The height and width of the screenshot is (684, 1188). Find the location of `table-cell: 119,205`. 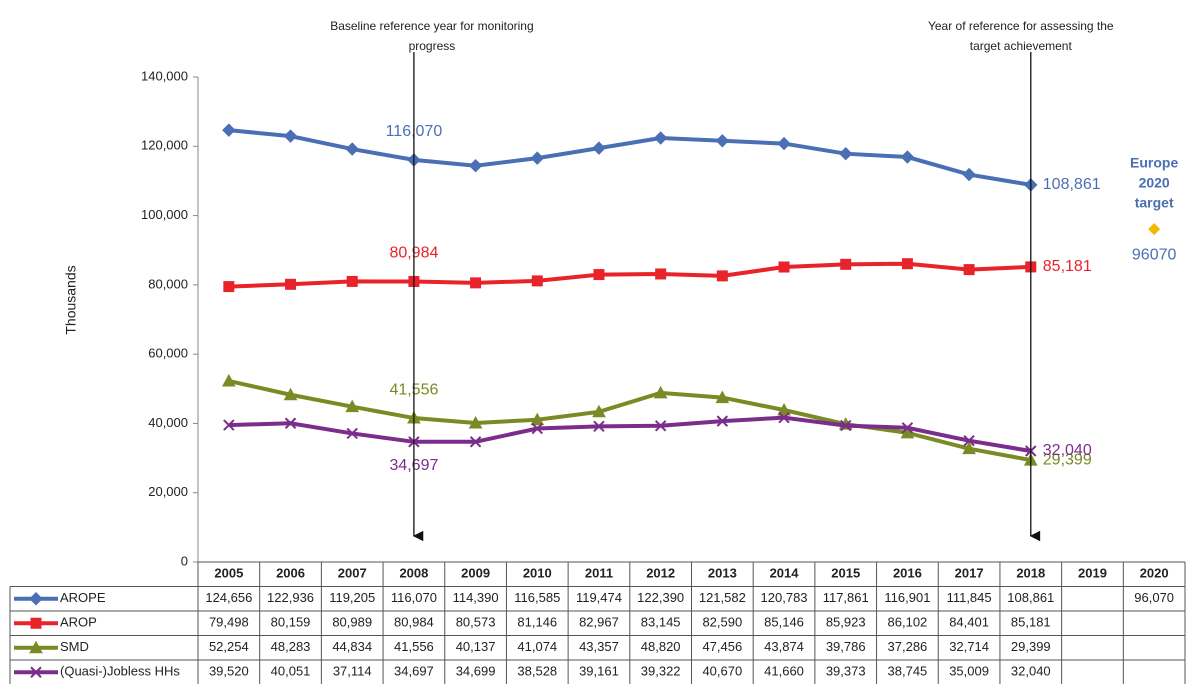

table-cell: 119,205 is located at coordinates (352, 597).